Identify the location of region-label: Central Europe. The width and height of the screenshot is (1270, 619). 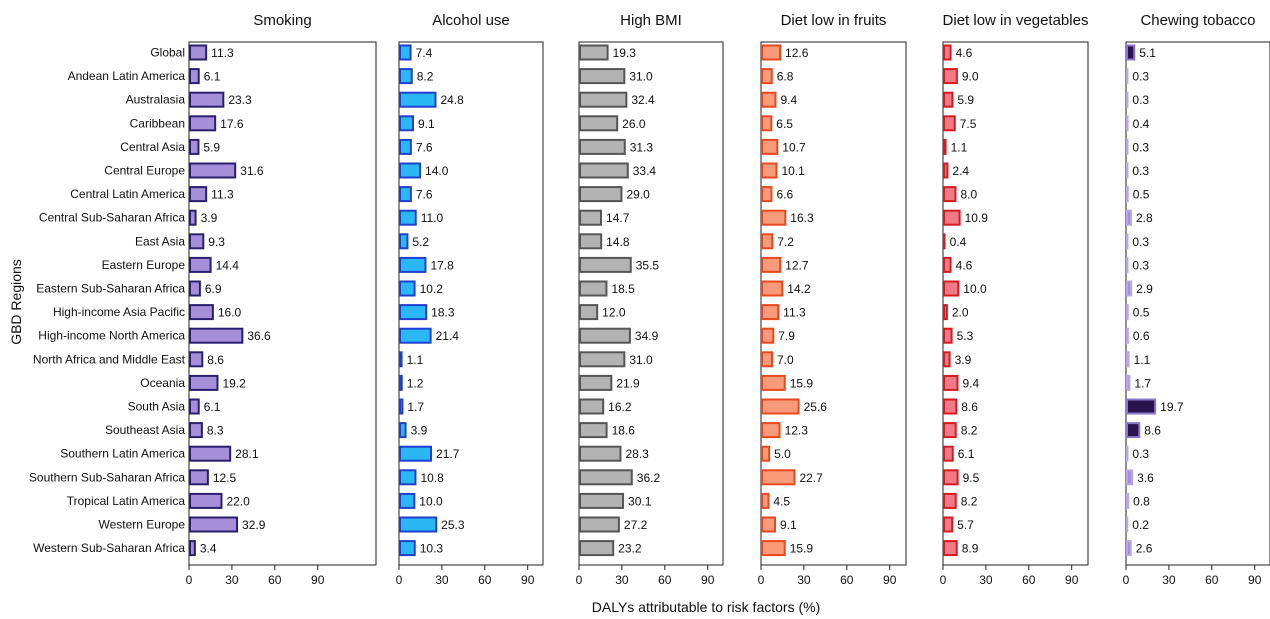
(144, 171).